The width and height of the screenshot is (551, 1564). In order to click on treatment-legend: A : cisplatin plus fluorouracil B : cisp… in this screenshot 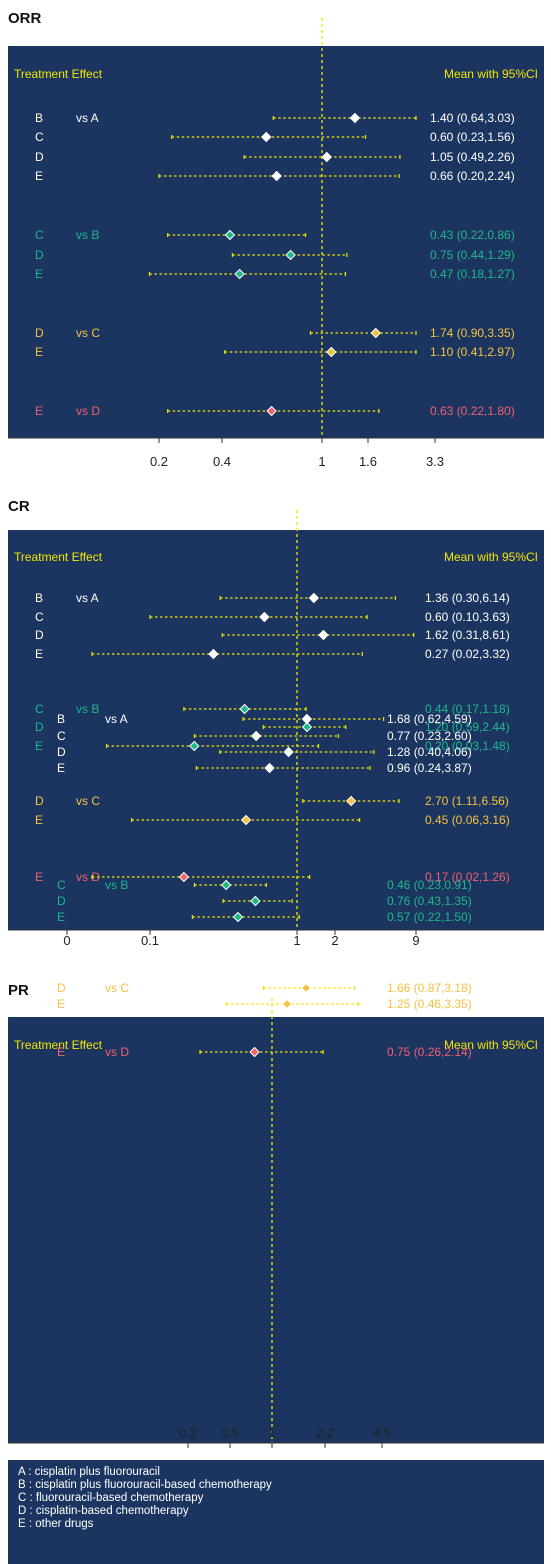, I will do `click(276, 1512)`.